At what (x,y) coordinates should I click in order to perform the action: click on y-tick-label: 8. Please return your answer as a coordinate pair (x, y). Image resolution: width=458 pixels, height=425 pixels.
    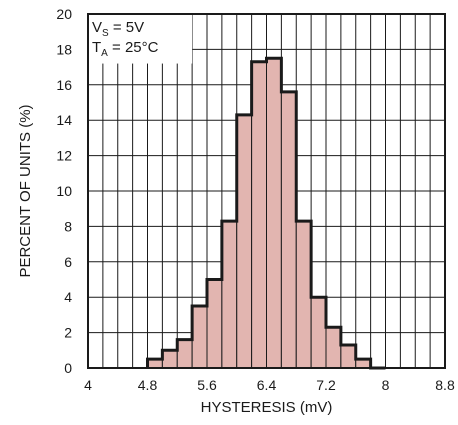
    Looking at the image, I should click on (68, 226).